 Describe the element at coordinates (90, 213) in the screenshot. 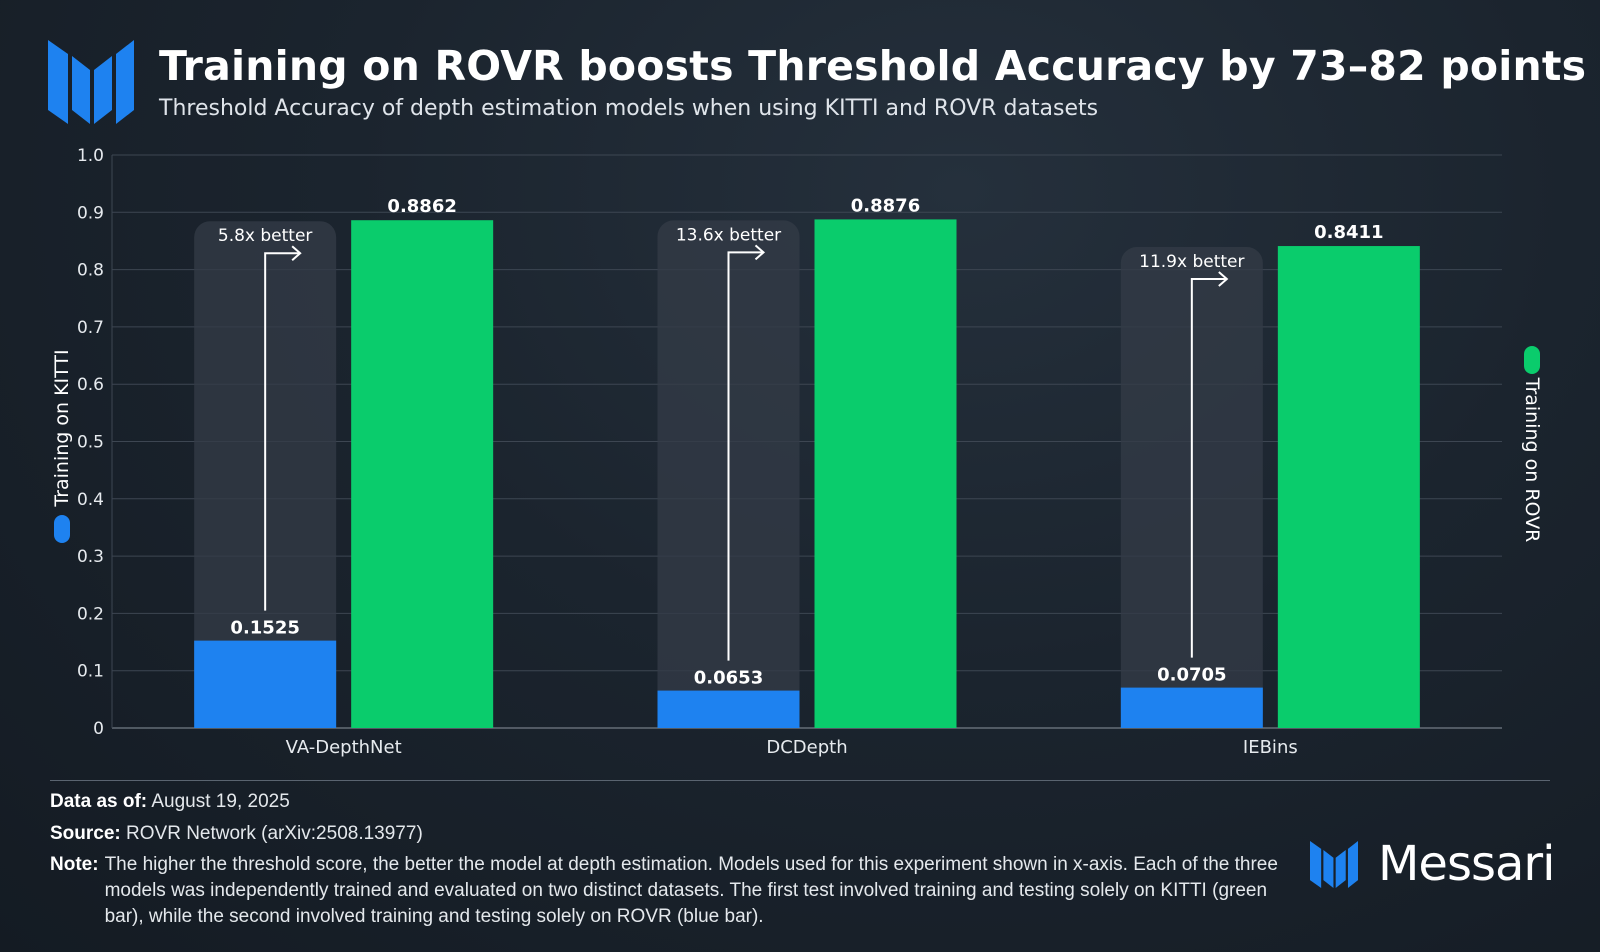

I see `y-tick-label: 0.9` at that location.